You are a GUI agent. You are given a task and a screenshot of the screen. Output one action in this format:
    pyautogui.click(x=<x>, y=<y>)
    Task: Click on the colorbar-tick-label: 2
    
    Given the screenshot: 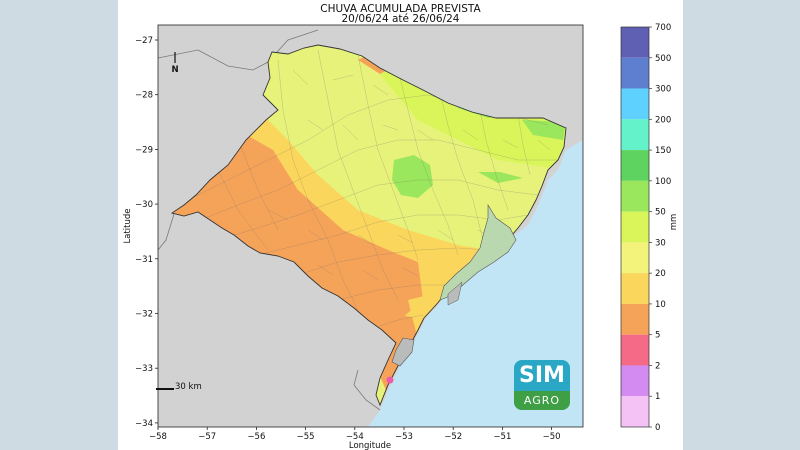 What is the action you would take?
    pyautogui.click(x=657, y=366)
    